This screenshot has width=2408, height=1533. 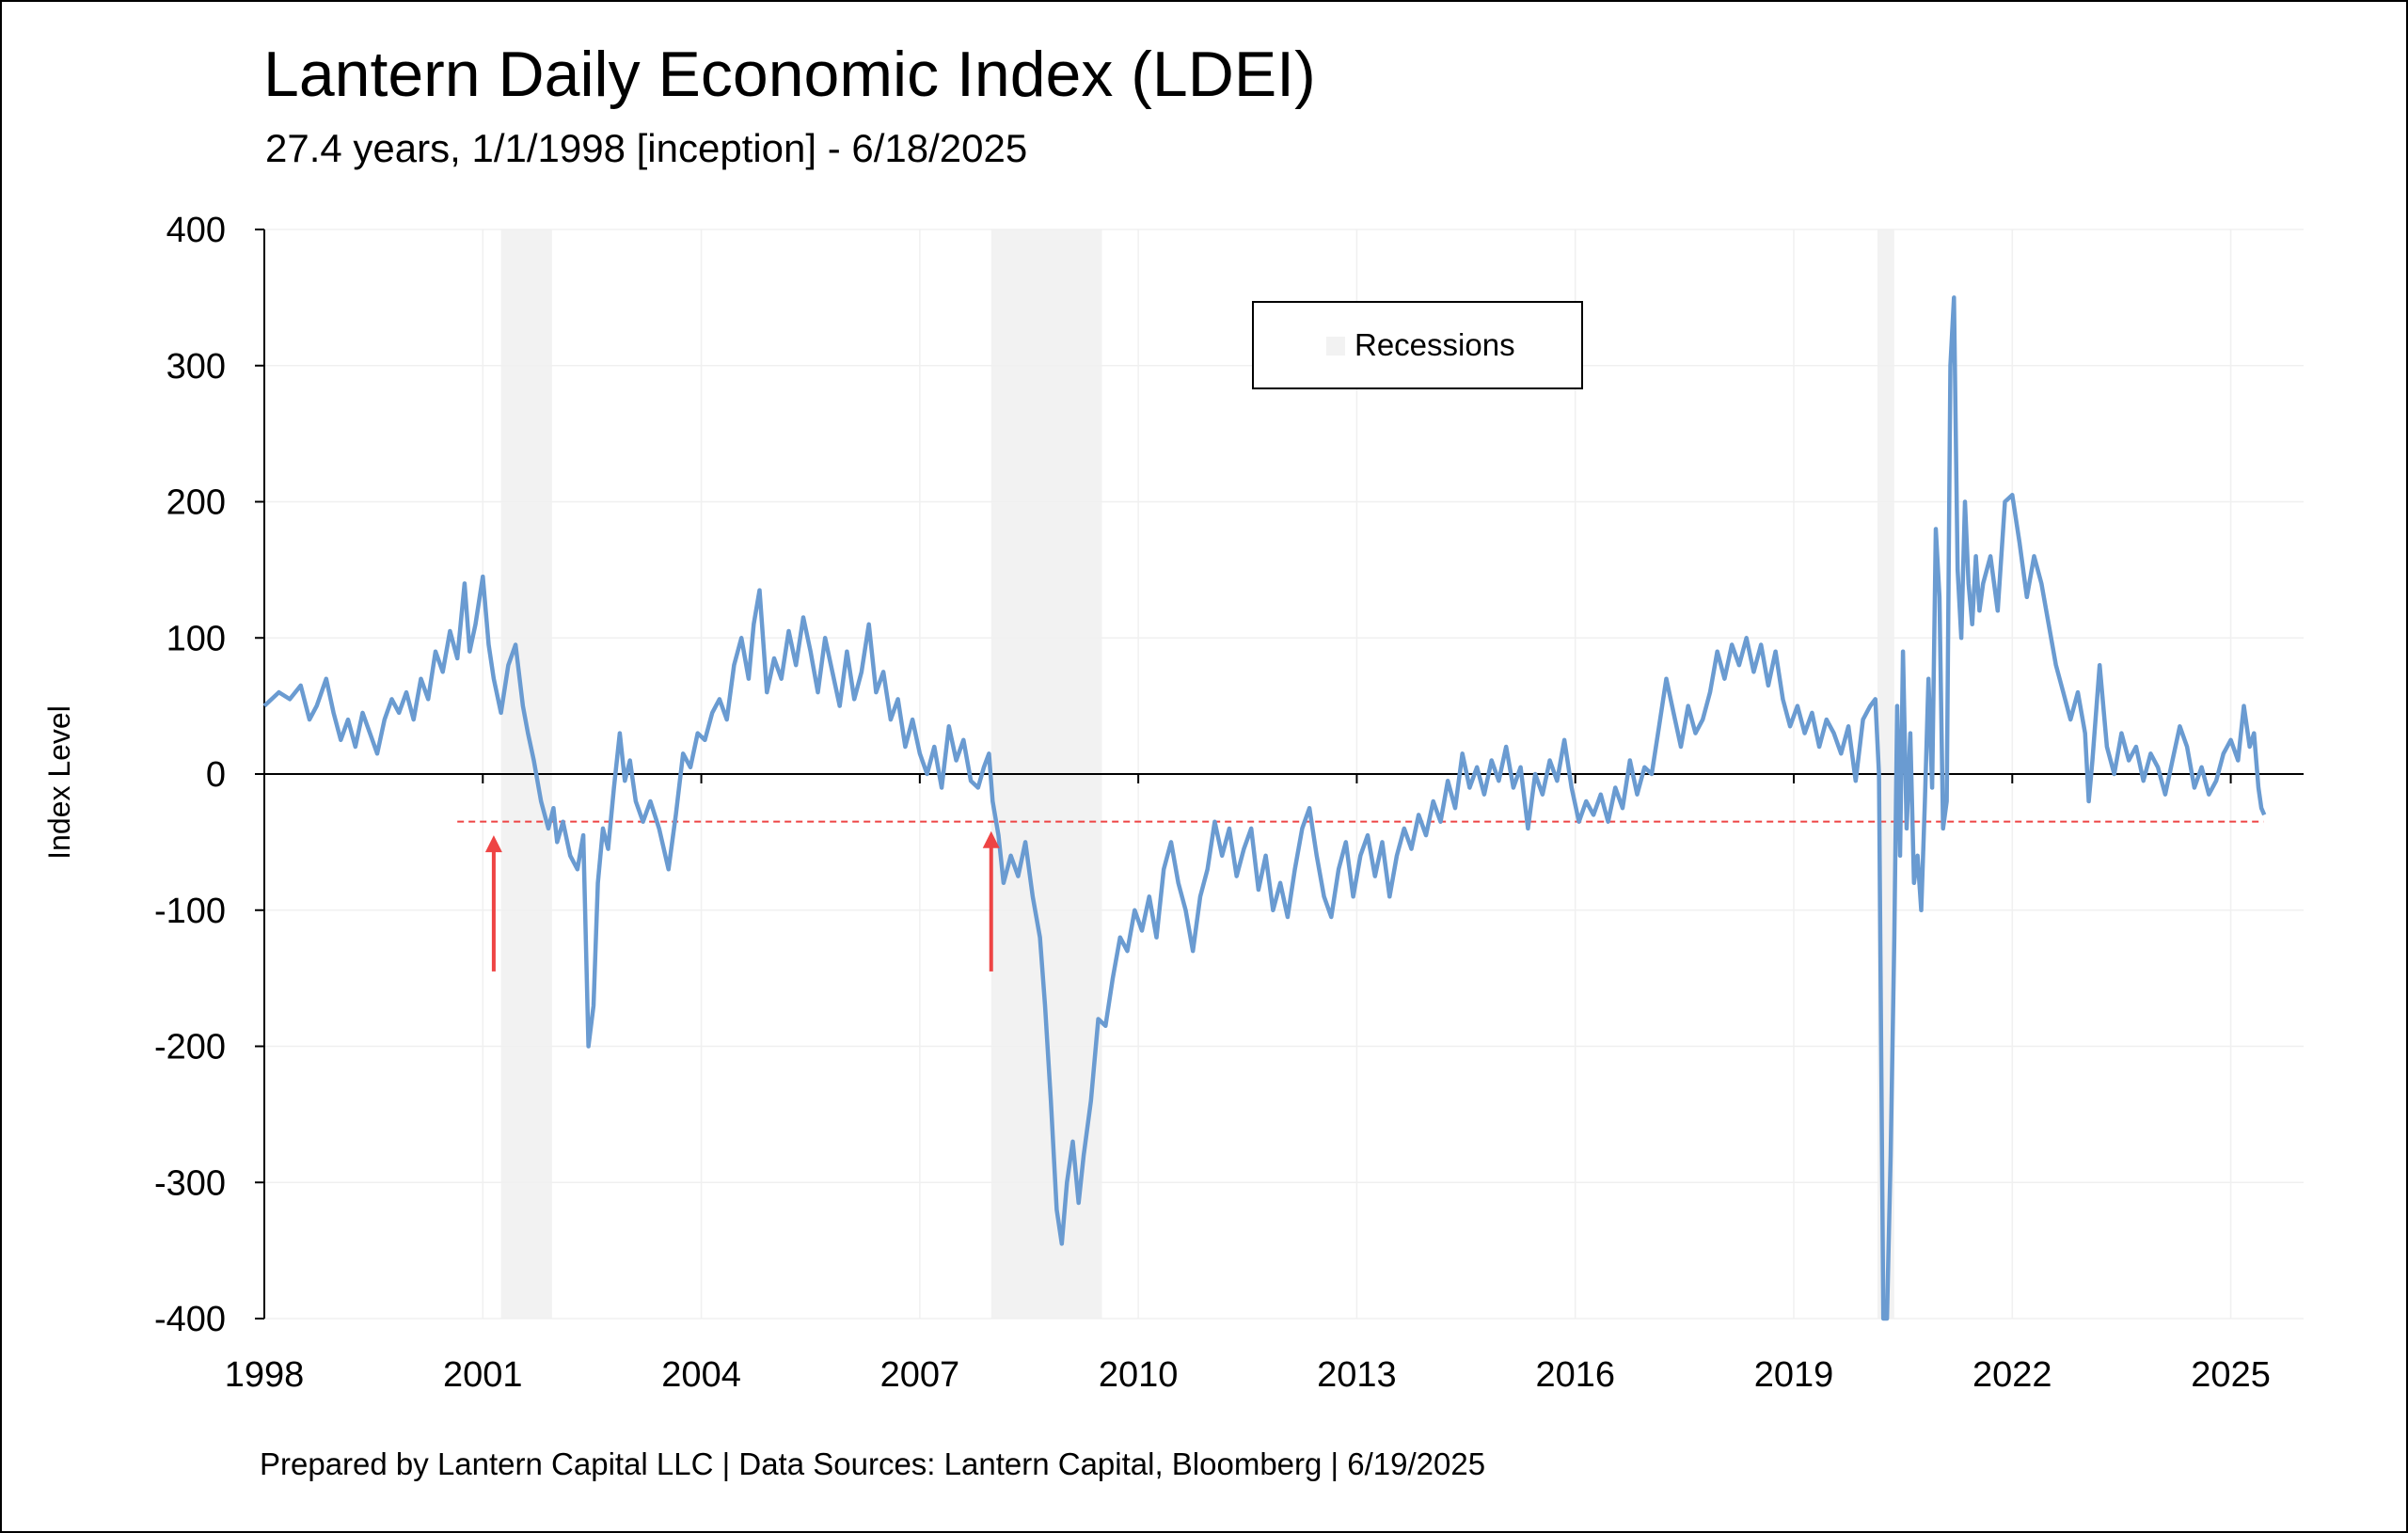 What do you see at coordinates (1357, 1375) in the screenshot?
I see `x-tick-label: 2013` at bounding box center [1357, 1375].